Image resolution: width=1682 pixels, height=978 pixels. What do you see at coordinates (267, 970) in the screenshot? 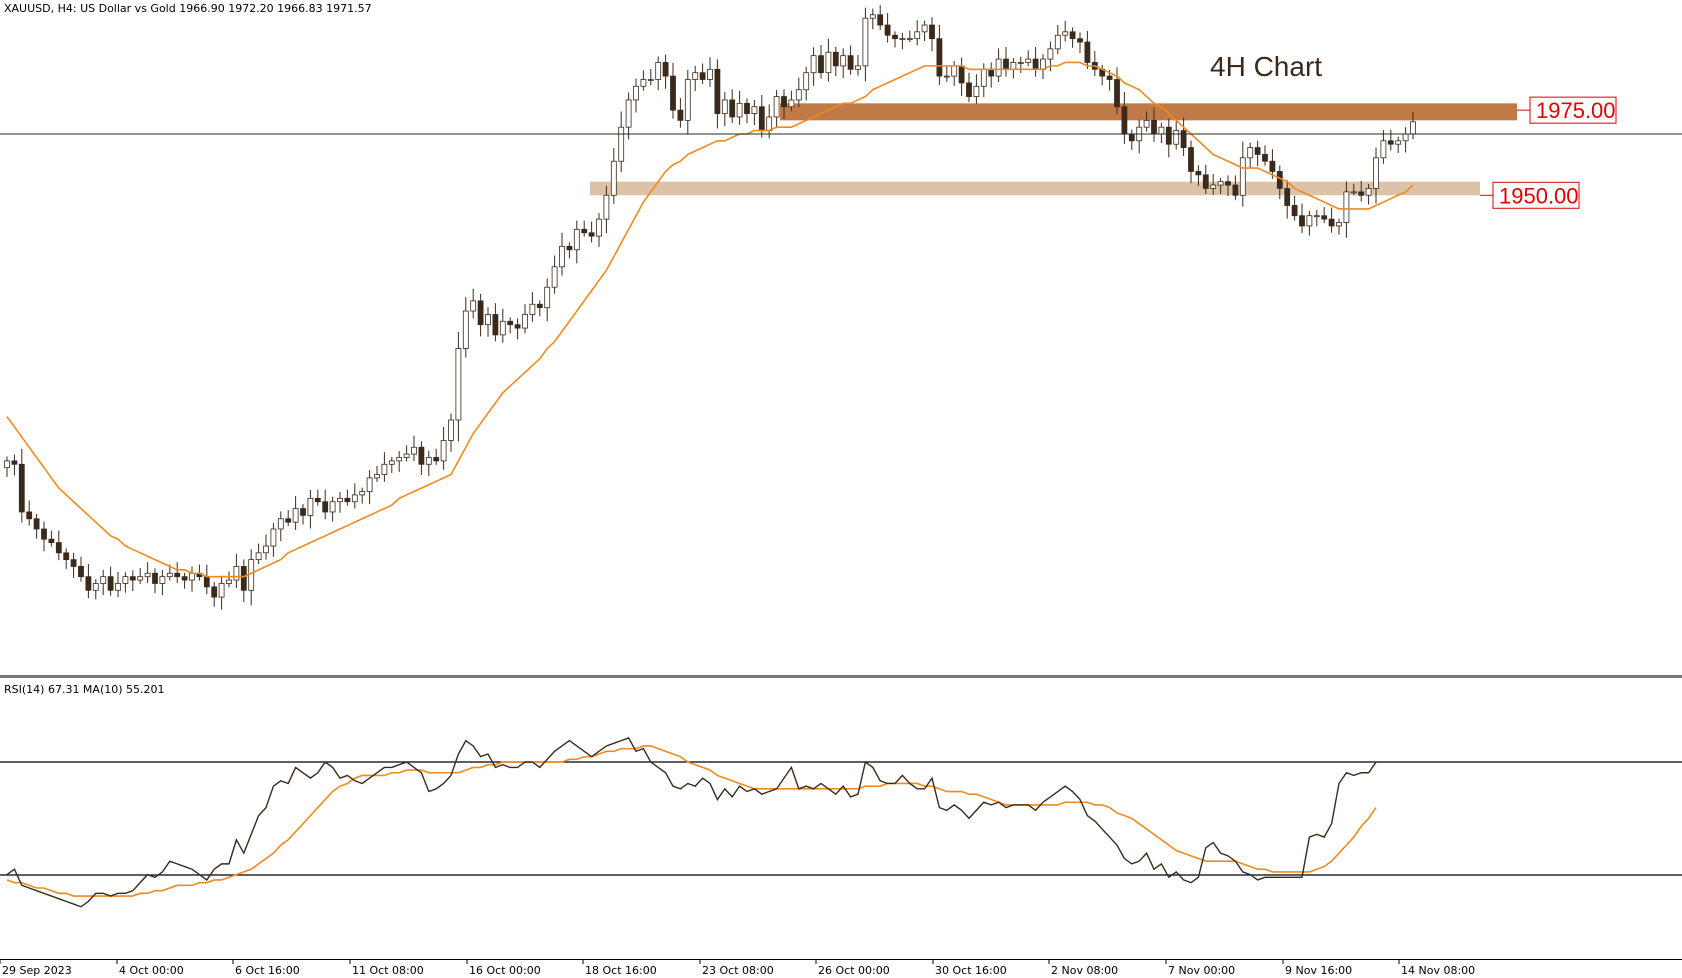
I see `x-tick-label: 6 Oct 16:00` at bounding box center [267, 970].